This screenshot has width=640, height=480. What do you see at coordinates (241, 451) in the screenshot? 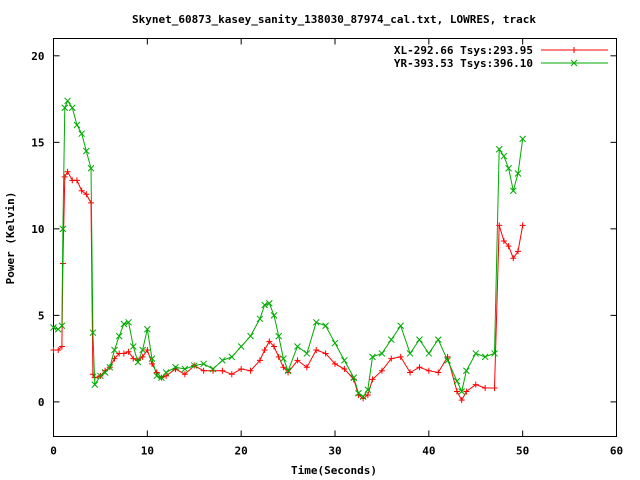
I see `x-tick-label: 20` at bounding box center [241, 451].